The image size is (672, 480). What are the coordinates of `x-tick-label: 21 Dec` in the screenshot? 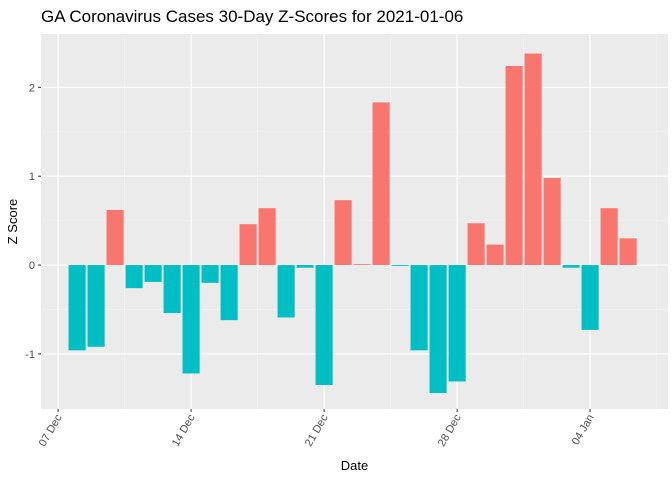 It's located at (317, 430).